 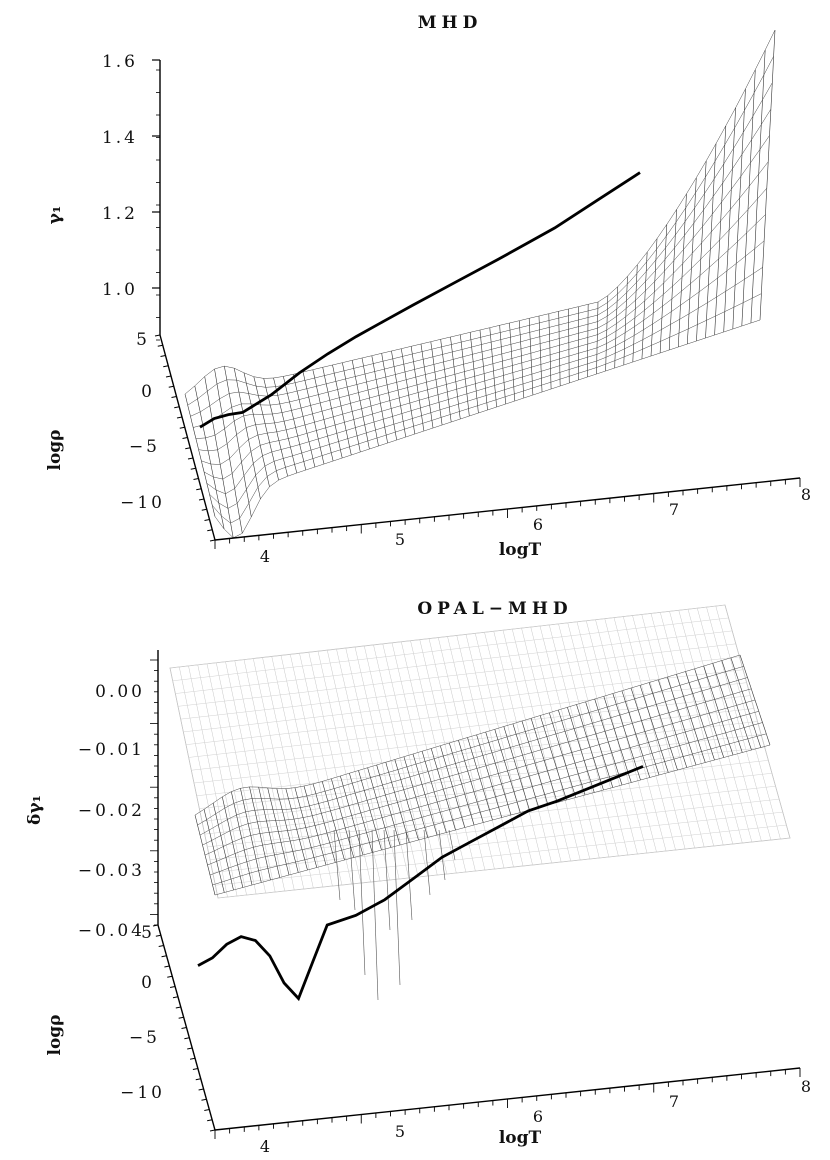 I want to click on curve-mhd, so click(x=420, y=300).